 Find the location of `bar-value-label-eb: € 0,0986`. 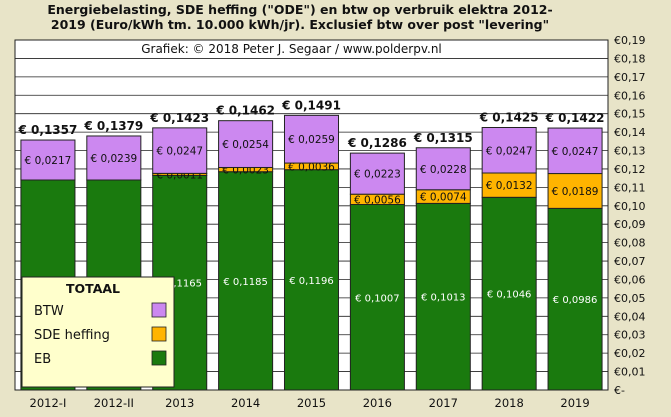

bar-value-label-eb: € 0,0986 is located at coordinates (575, 300).